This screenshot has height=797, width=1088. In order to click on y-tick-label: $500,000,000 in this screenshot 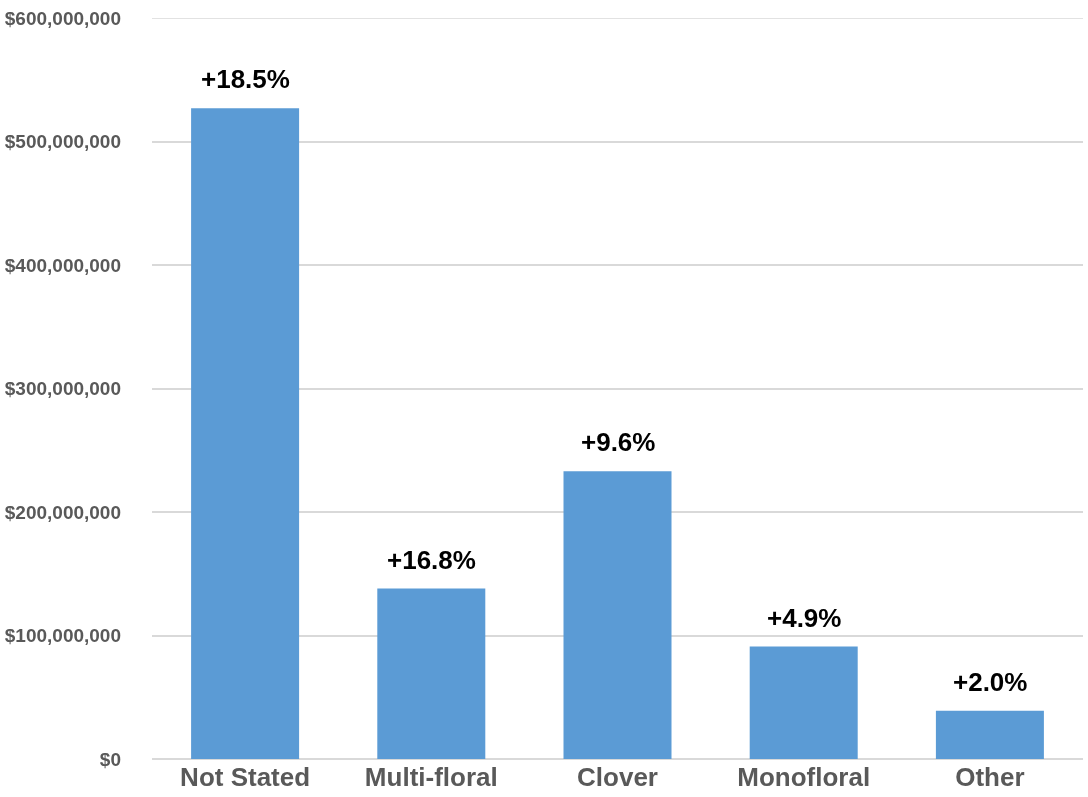, I will do `click(62, 142)`.